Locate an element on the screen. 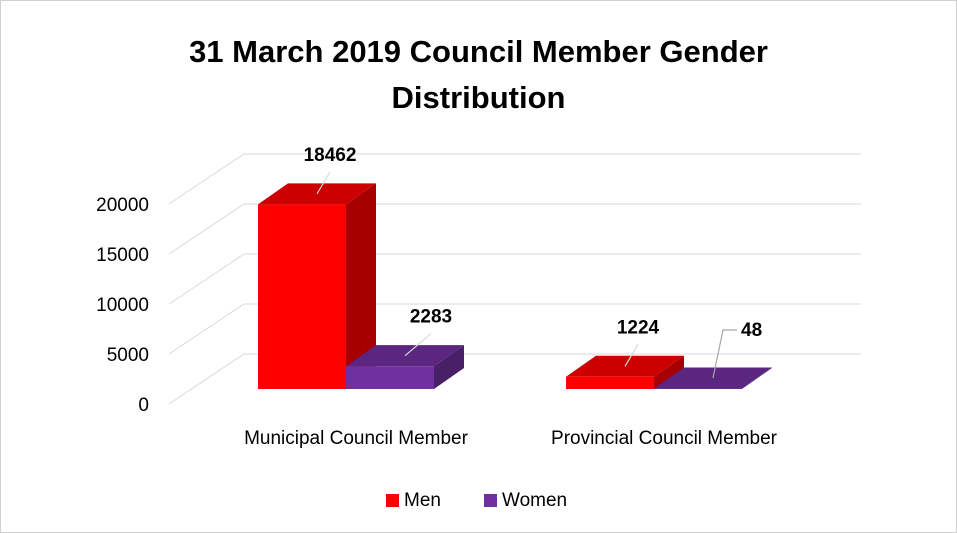 This screenshot has width=957, height=533. data-label: 18462 is located at coordinates (330, 155).